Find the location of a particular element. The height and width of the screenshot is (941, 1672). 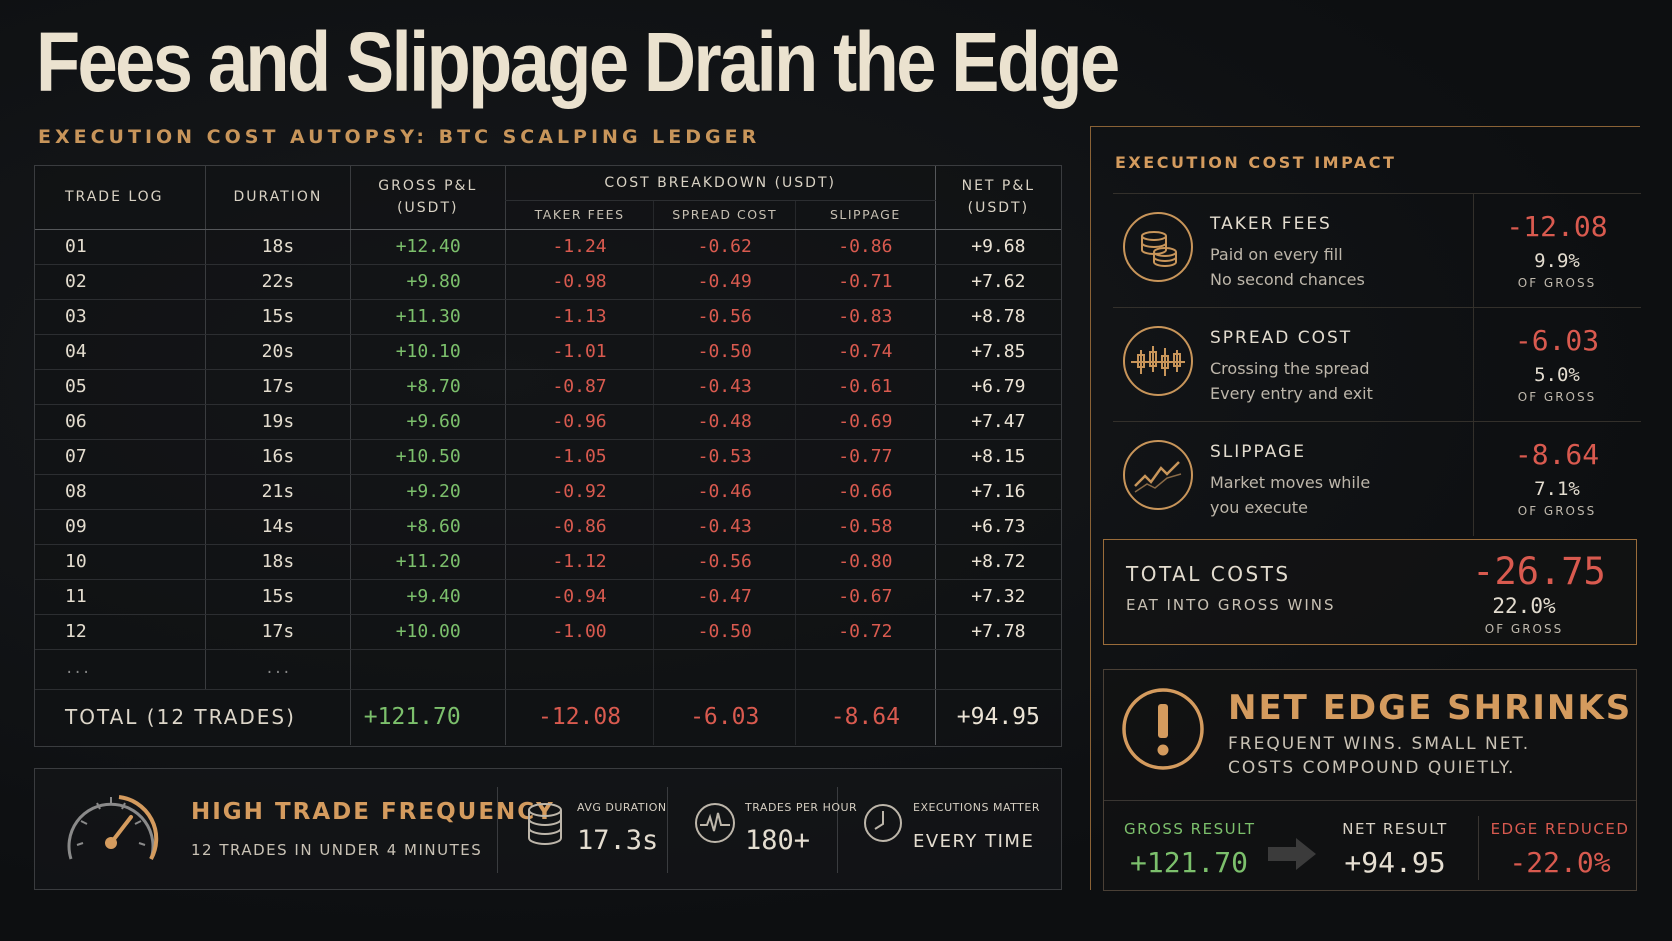

cell-duration: 19s is located at coordinates (278, 422).